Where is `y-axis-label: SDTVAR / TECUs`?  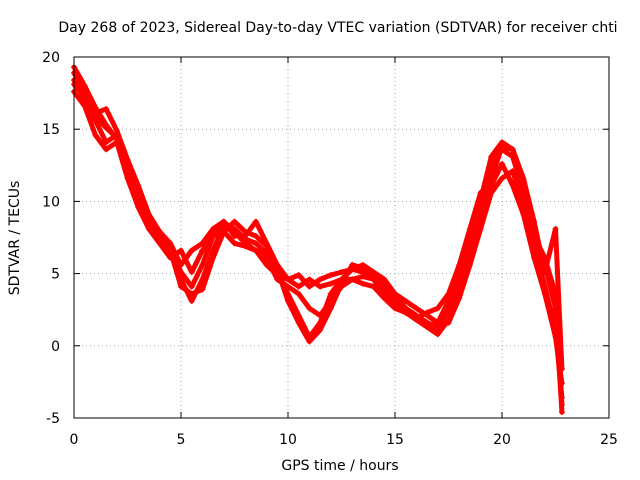 y-axis-label: SDTVAR / TECUs is located at coordinates (15, 238).